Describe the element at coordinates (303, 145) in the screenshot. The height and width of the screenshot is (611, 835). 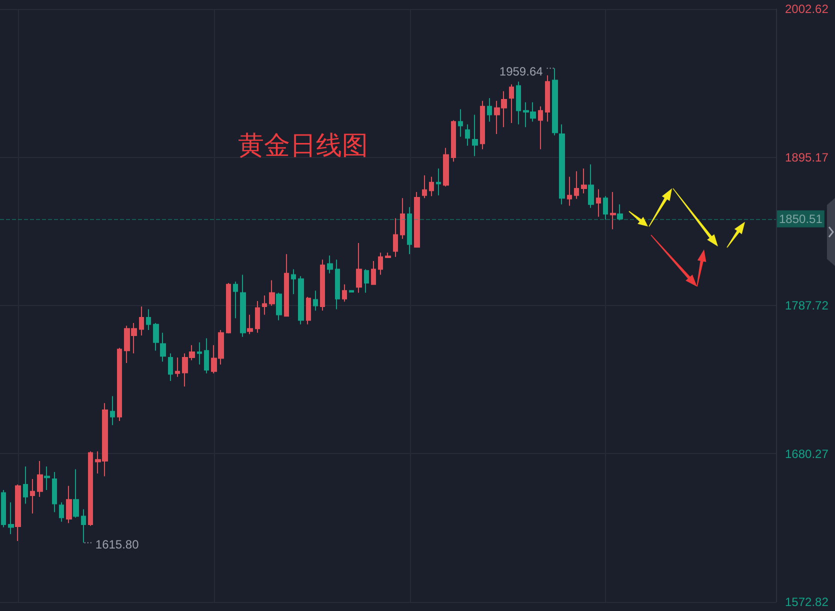
I see `text: 黄金日线图` at that location.